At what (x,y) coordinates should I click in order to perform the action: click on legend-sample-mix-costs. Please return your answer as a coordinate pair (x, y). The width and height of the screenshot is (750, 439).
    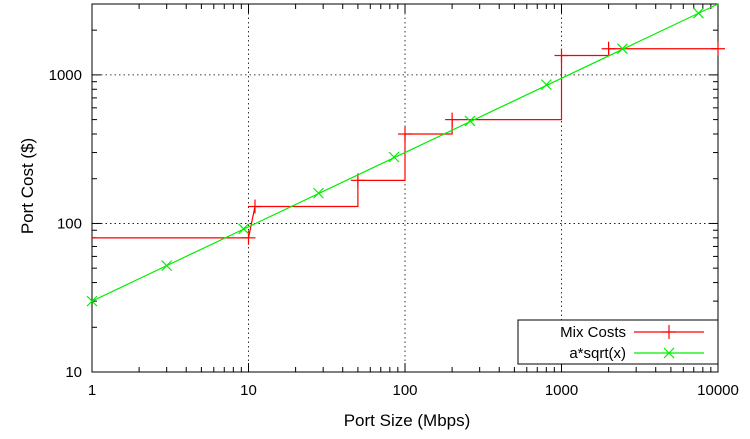
    Looking at the image, I should click on (669, 332).